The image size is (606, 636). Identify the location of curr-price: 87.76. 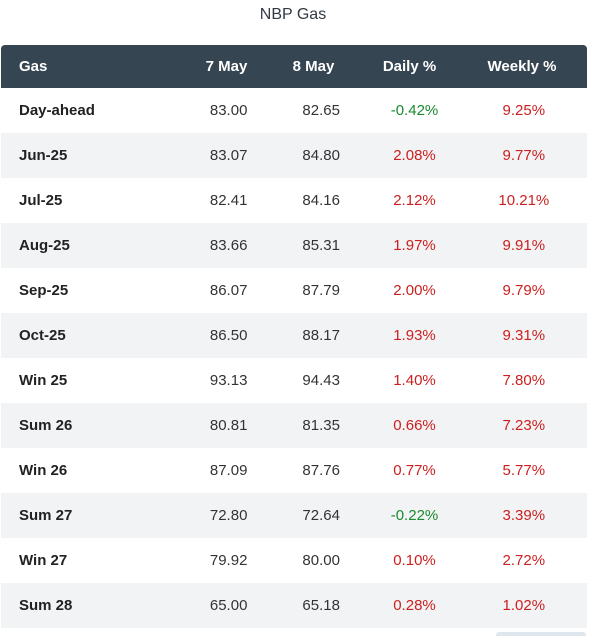
(321, 470).